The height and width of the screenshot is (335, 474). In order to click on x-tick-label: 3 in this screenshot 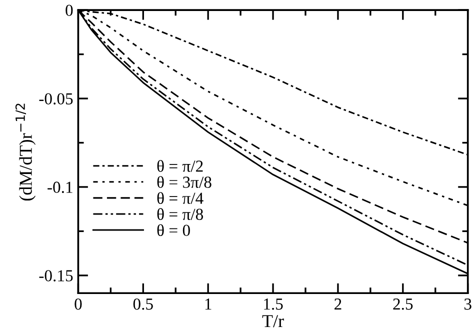, I will do `click(468, 304)`.